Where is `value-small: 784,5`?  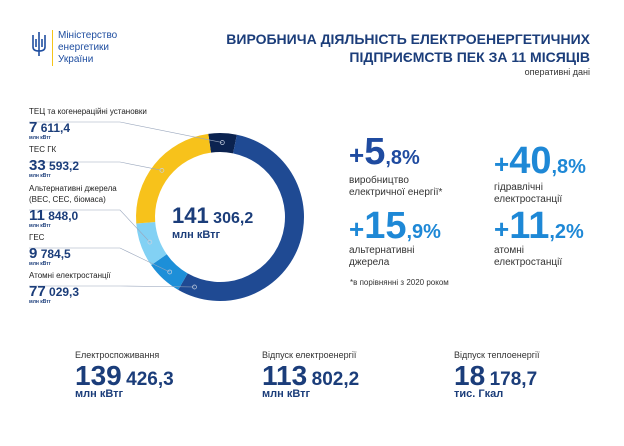 value-small: 784,5 is located at coordinates (55, 254).